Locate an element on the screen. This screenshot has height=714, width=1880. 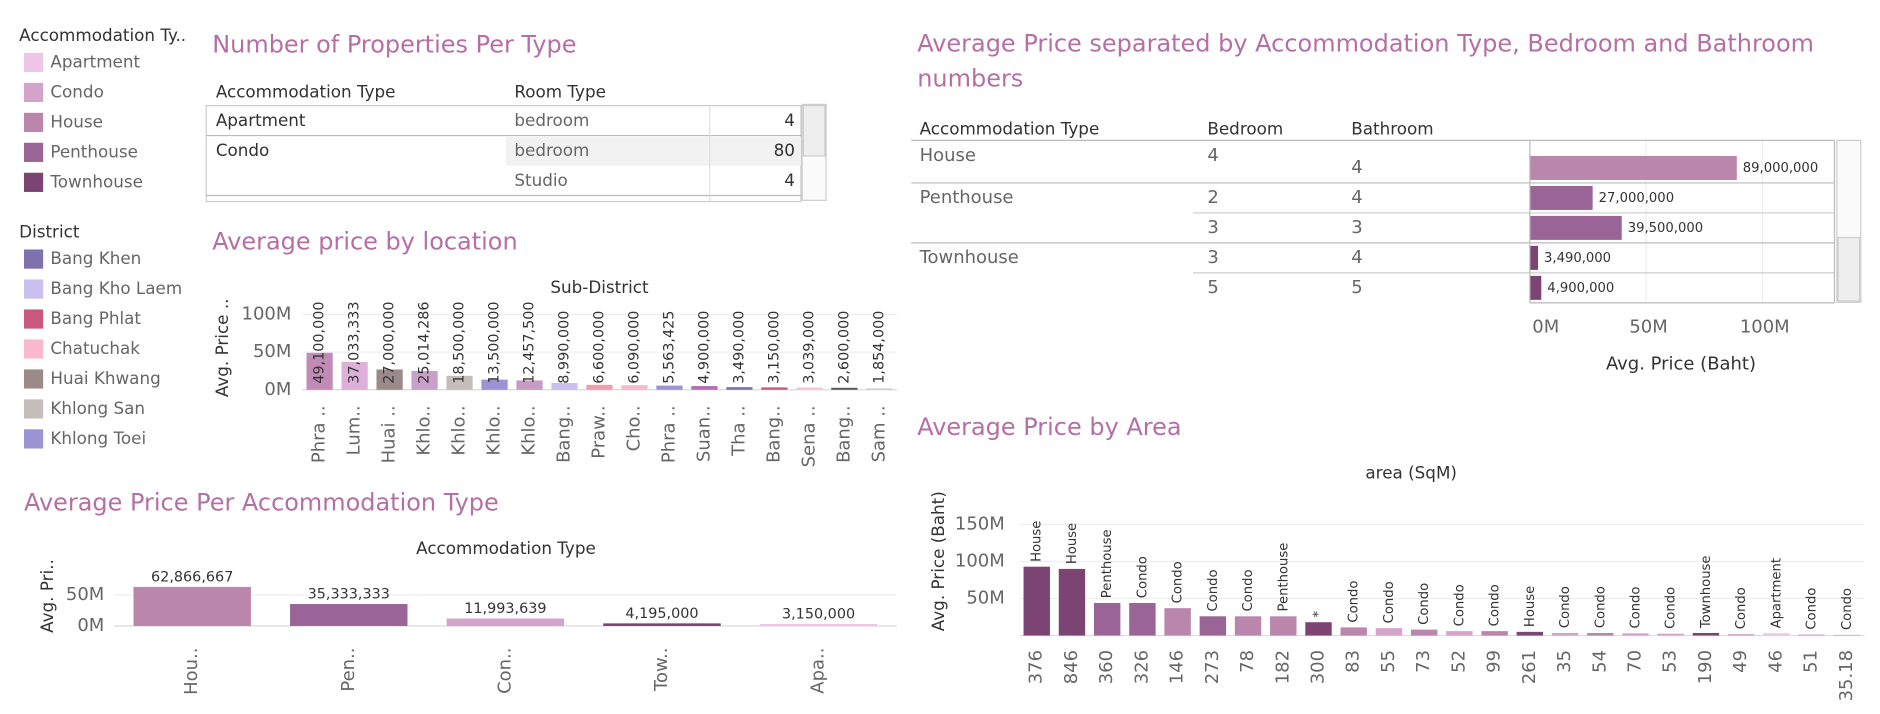
x-tick-label: Pen.. is located at coordinates (348, 670).